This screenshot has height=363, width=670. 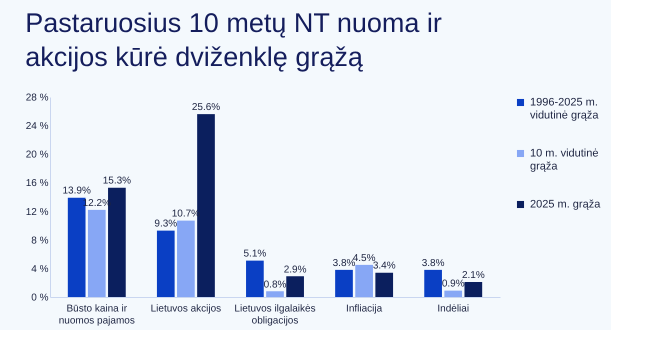 I want to click on y-tick-label: 24 %, so click(x=37, y=126).